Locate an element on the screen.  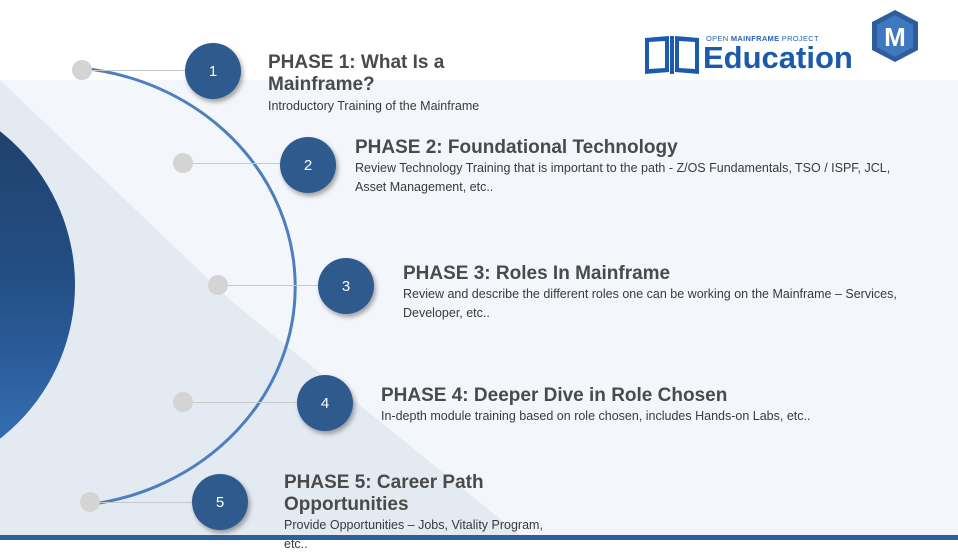
phase-number: 1 is located at coordinates (213, 71).